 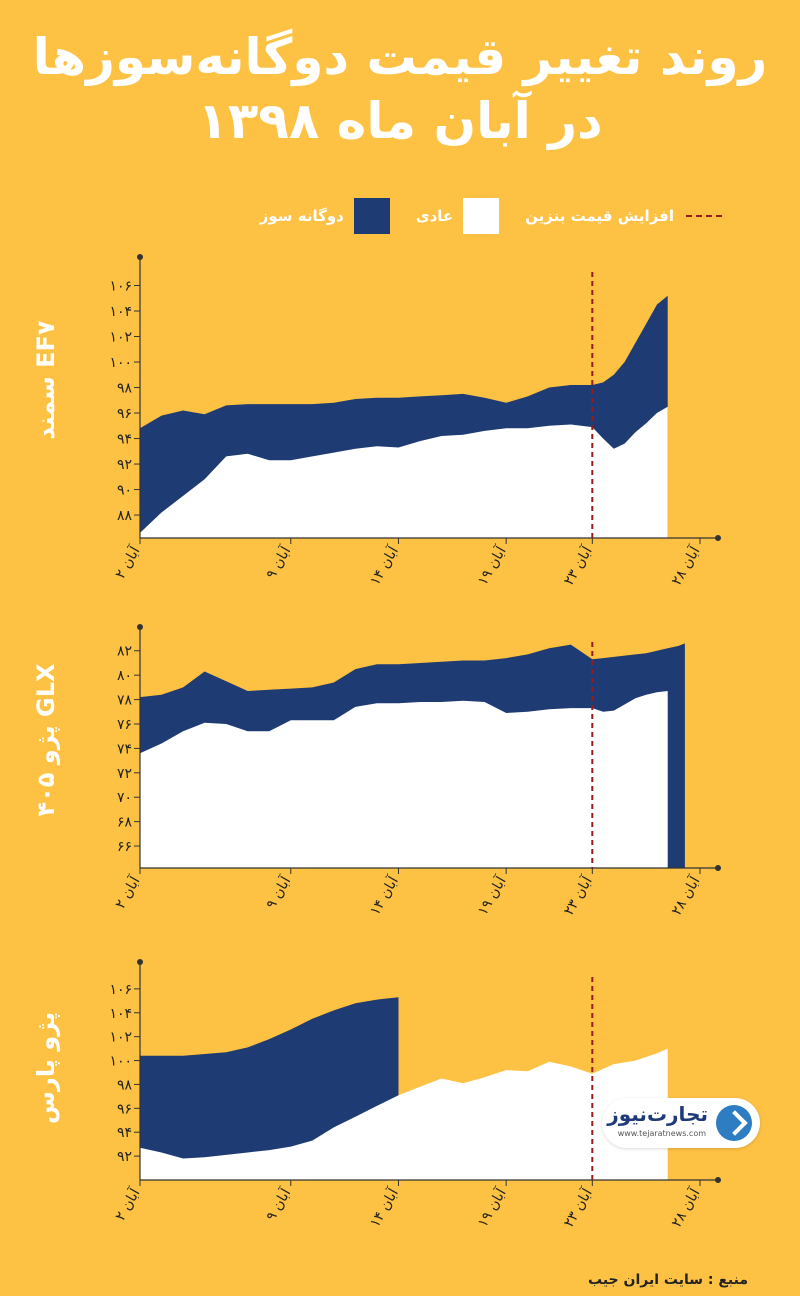 I want to click on source-note: منبع : سایت ایران جیب, so click(x=668, y=1280).